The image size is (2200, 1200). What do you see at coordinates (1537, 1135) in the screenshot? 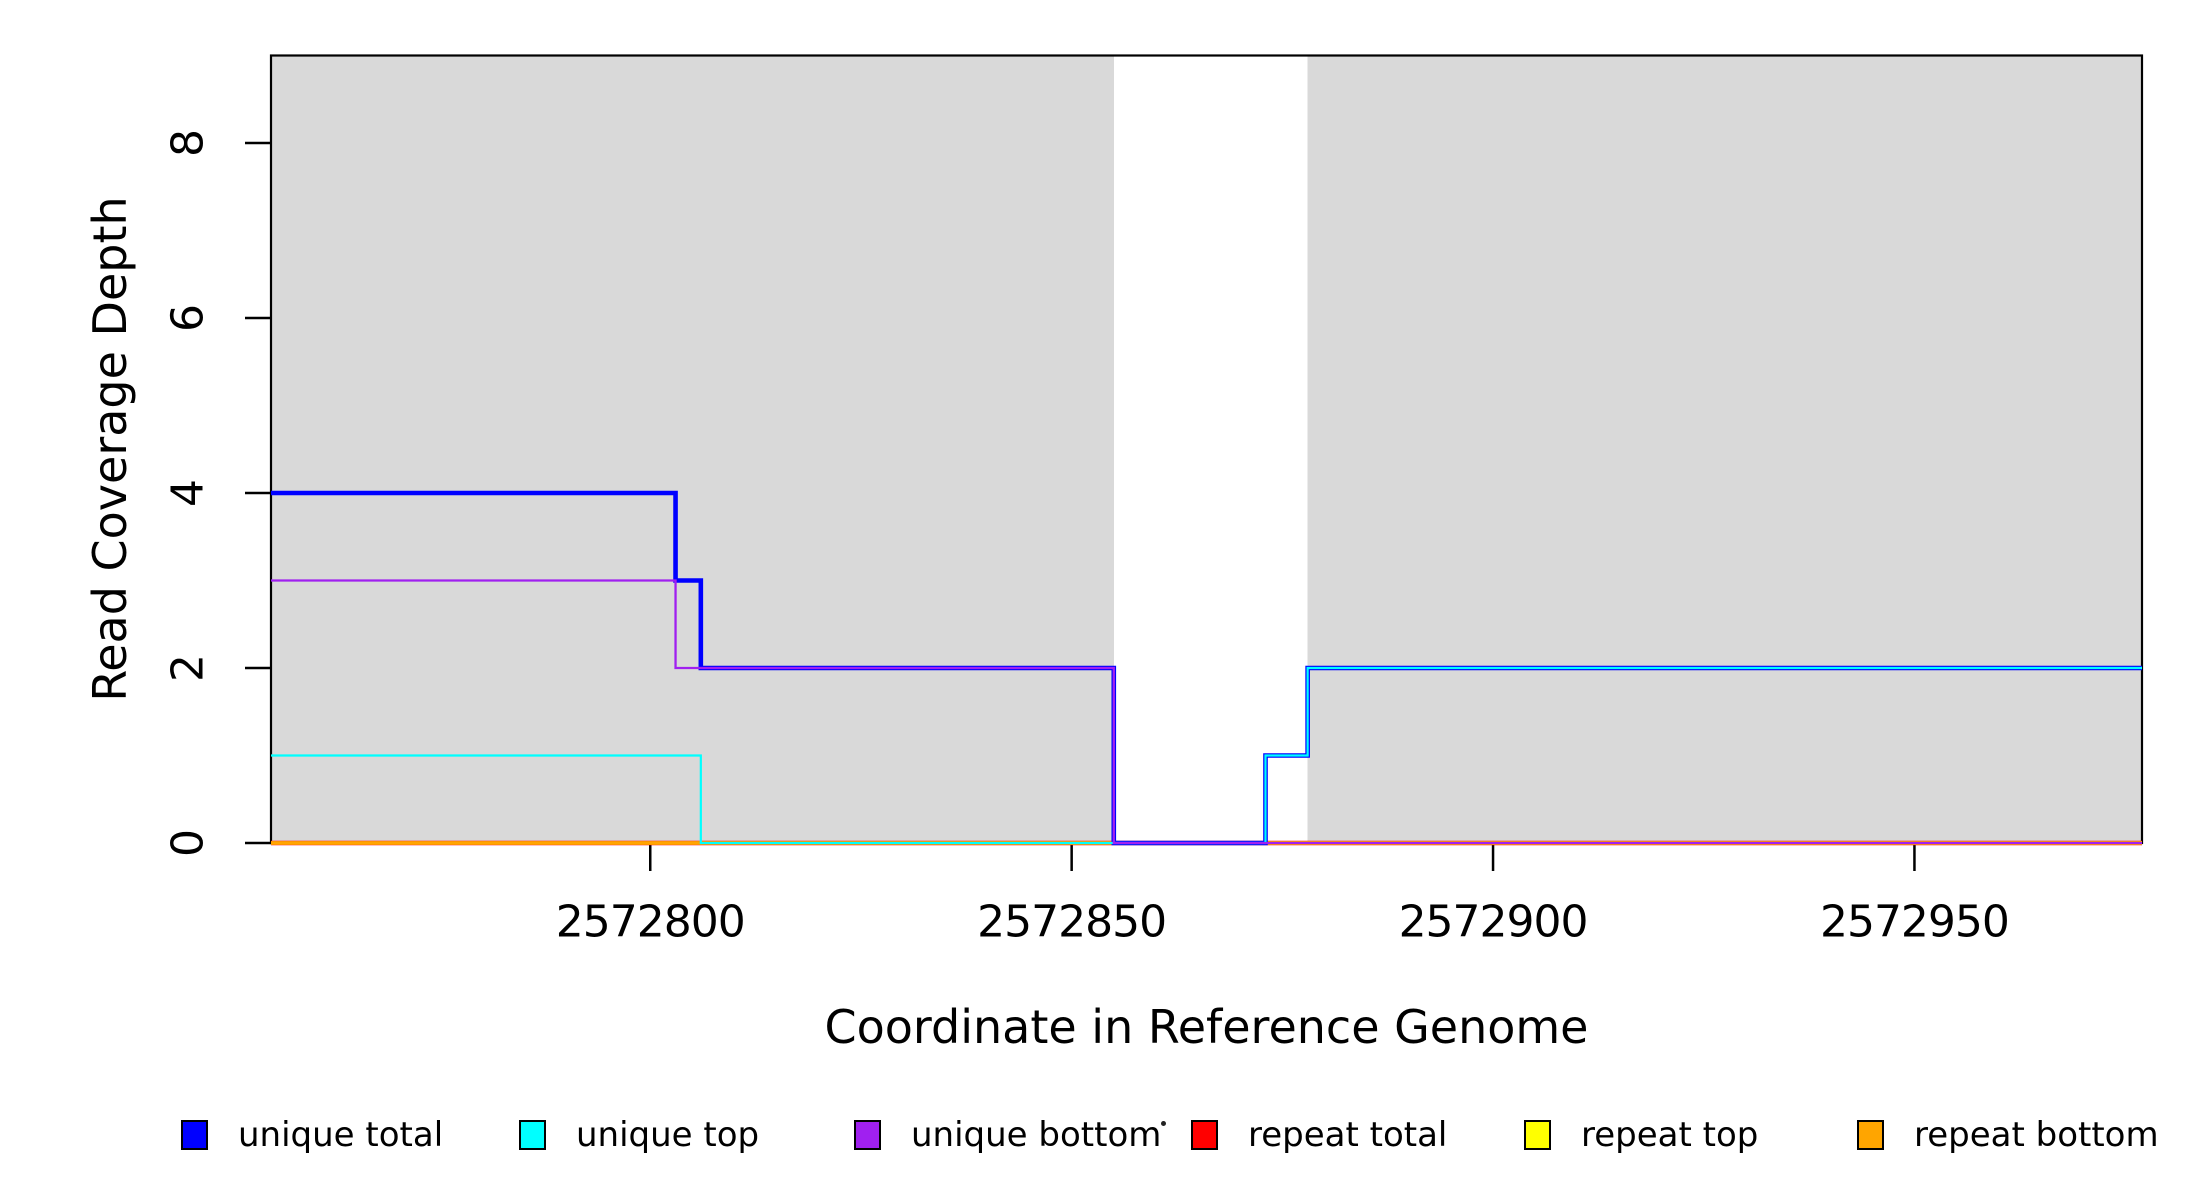
I see `legend-swatch-repeat-top` at bounding box center [1537, 1135].